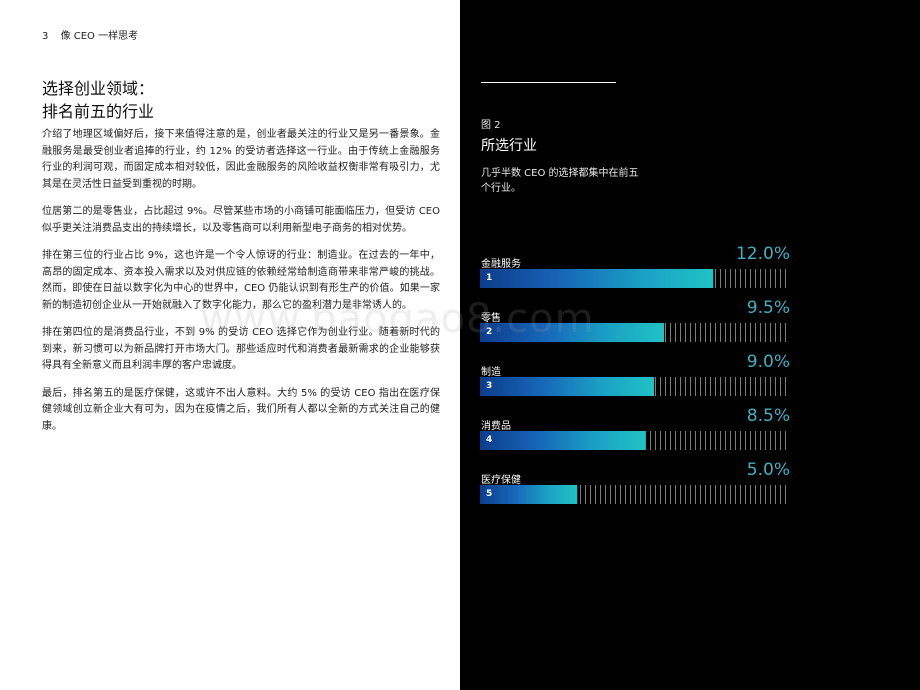  What do you see at coordinates (489, 386) in the screenshot?
I see `rank-label: 3` at bounding box center [489, 386].